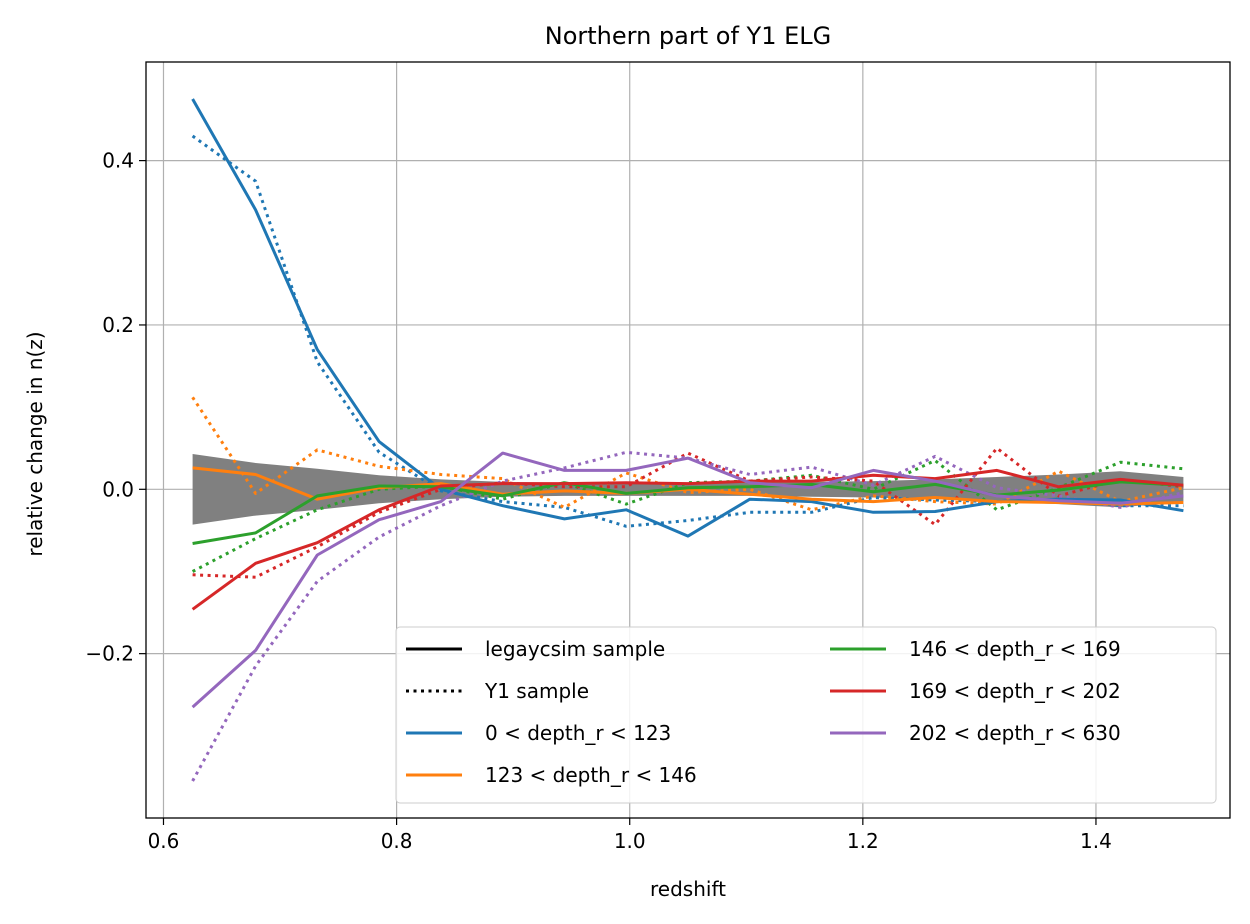 Image resolution: width=1250 pixels, height=924 pixels. I want to click on legend-entry-1: Y1 sample, so click(497, 691).